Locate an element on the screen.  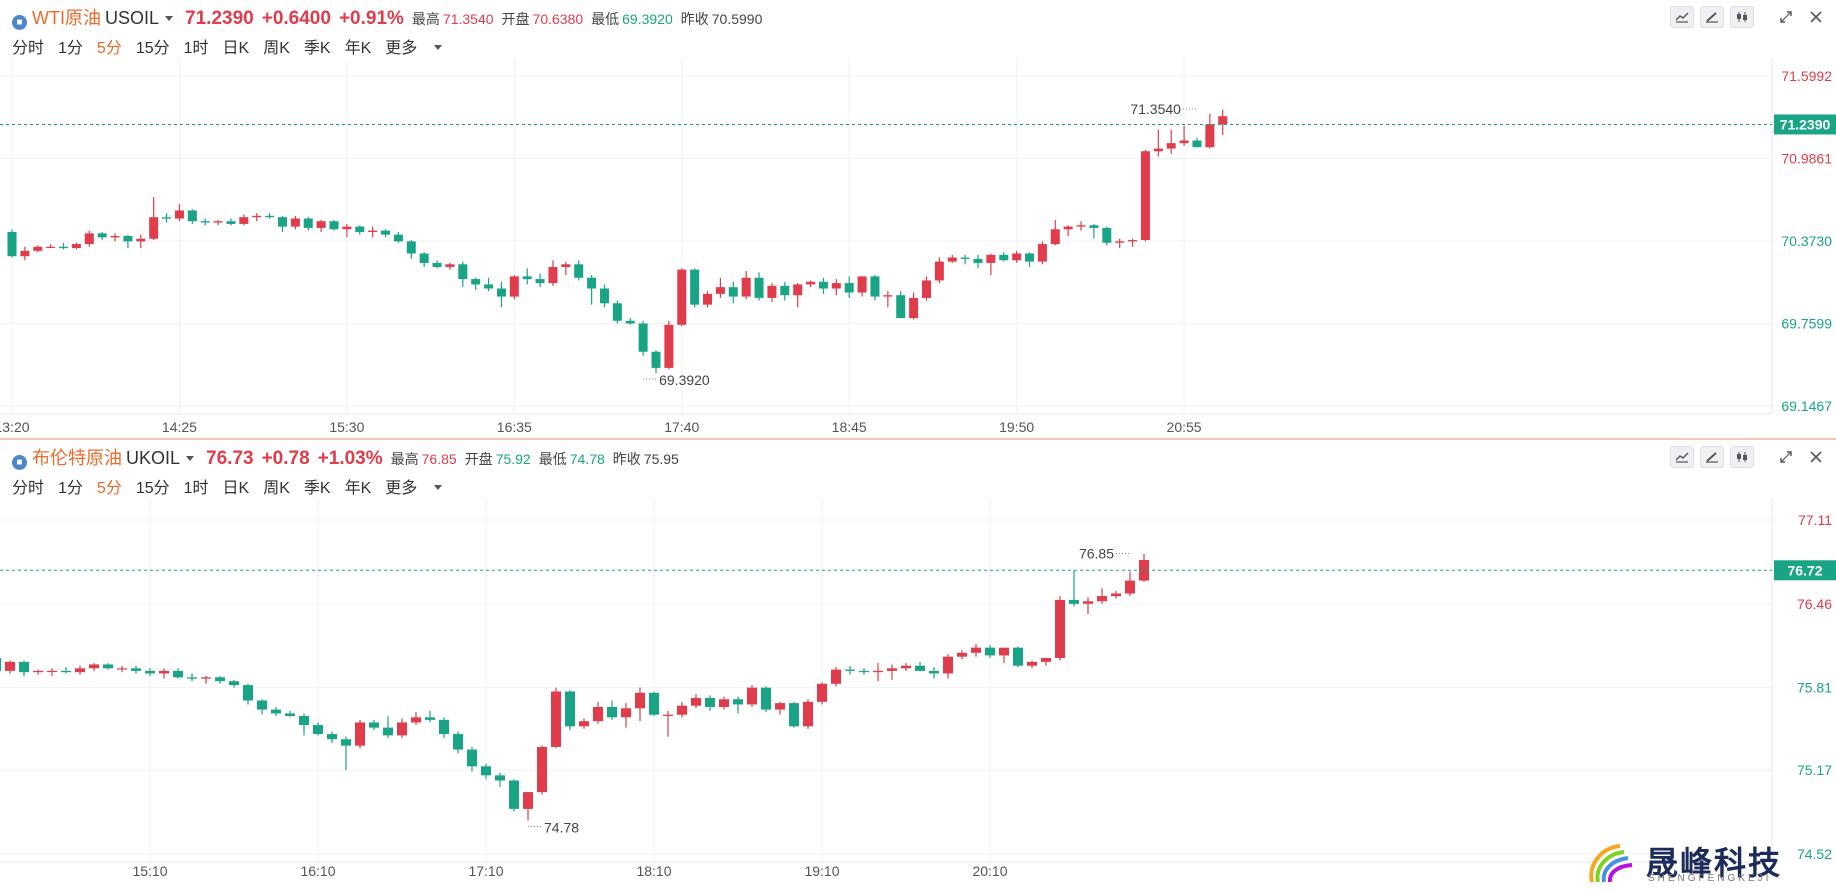
y-tick-label: 74.52 is located at coordinates (1814, 854).